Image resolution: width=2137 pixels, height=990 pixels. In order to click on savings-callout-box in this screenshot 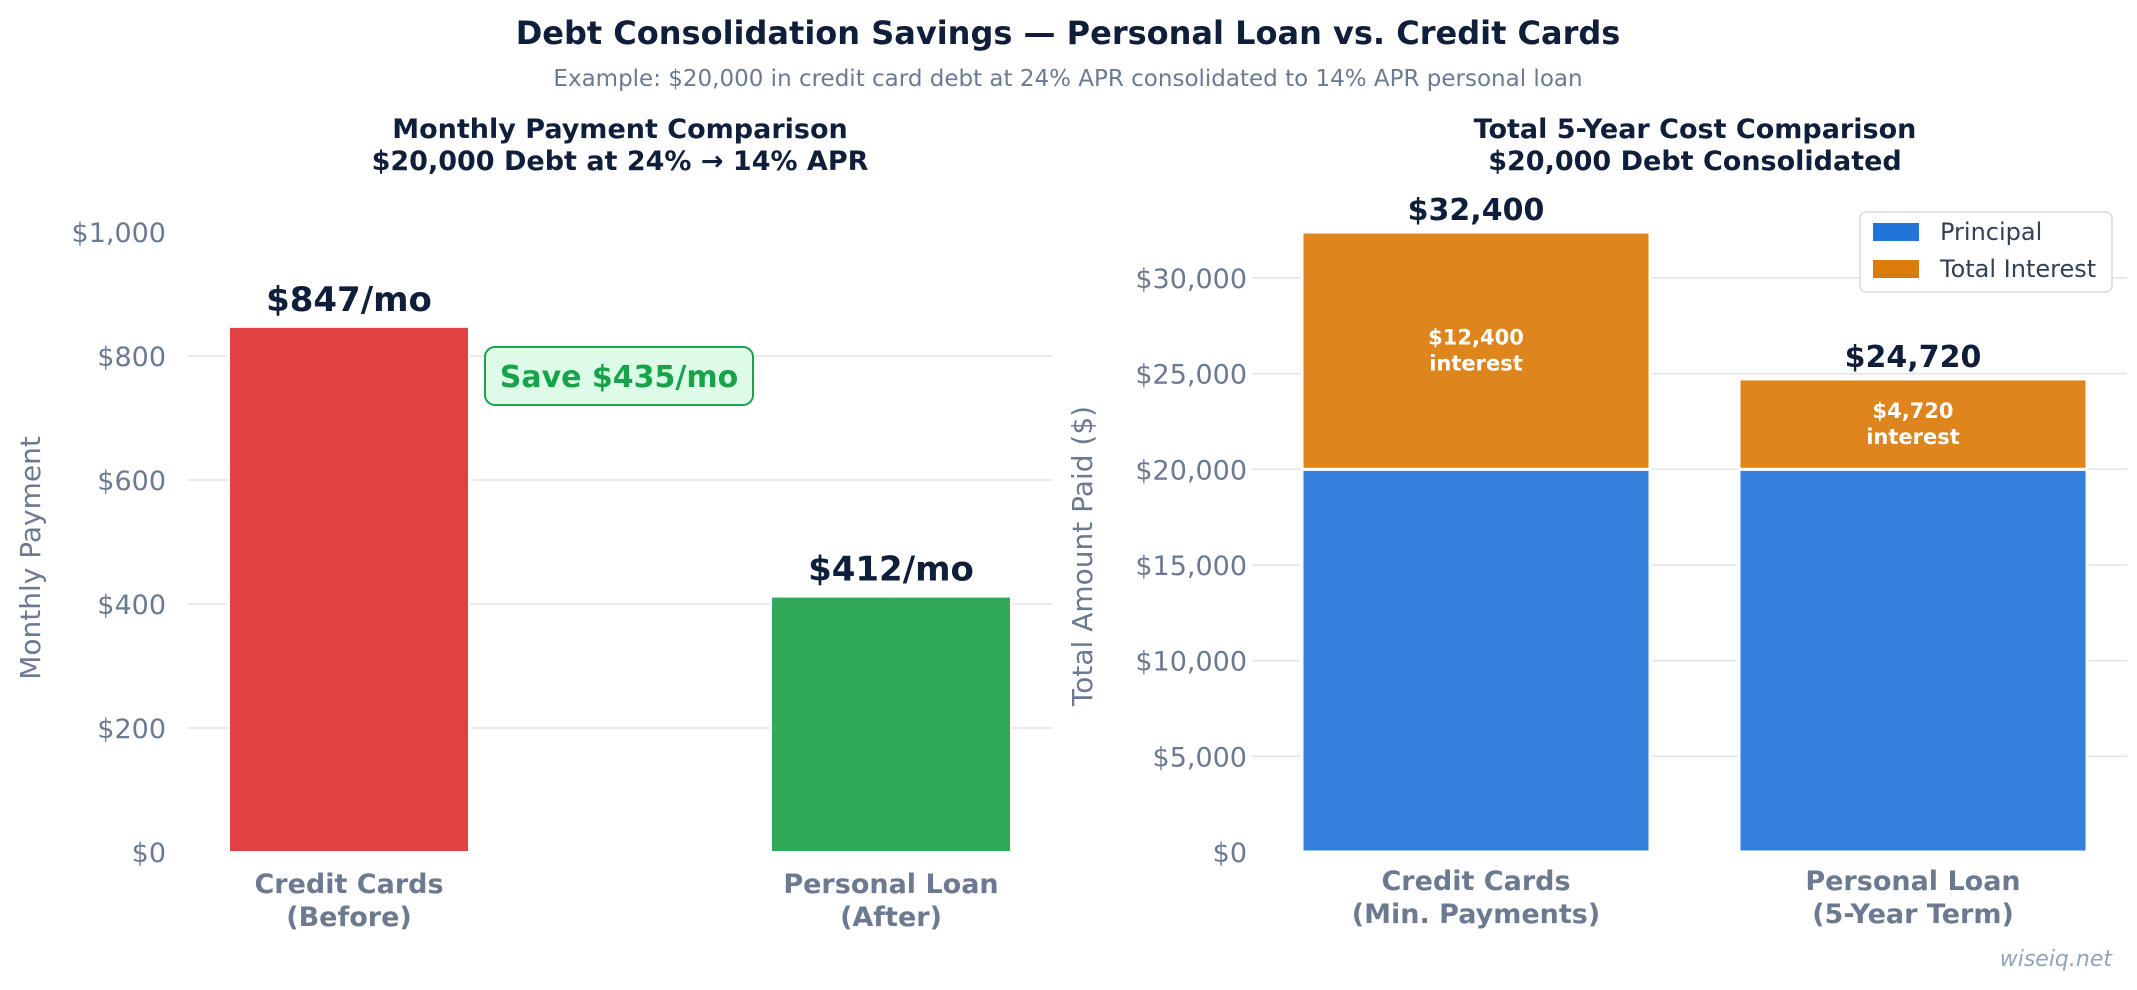, I will do `click(619, 376)`.